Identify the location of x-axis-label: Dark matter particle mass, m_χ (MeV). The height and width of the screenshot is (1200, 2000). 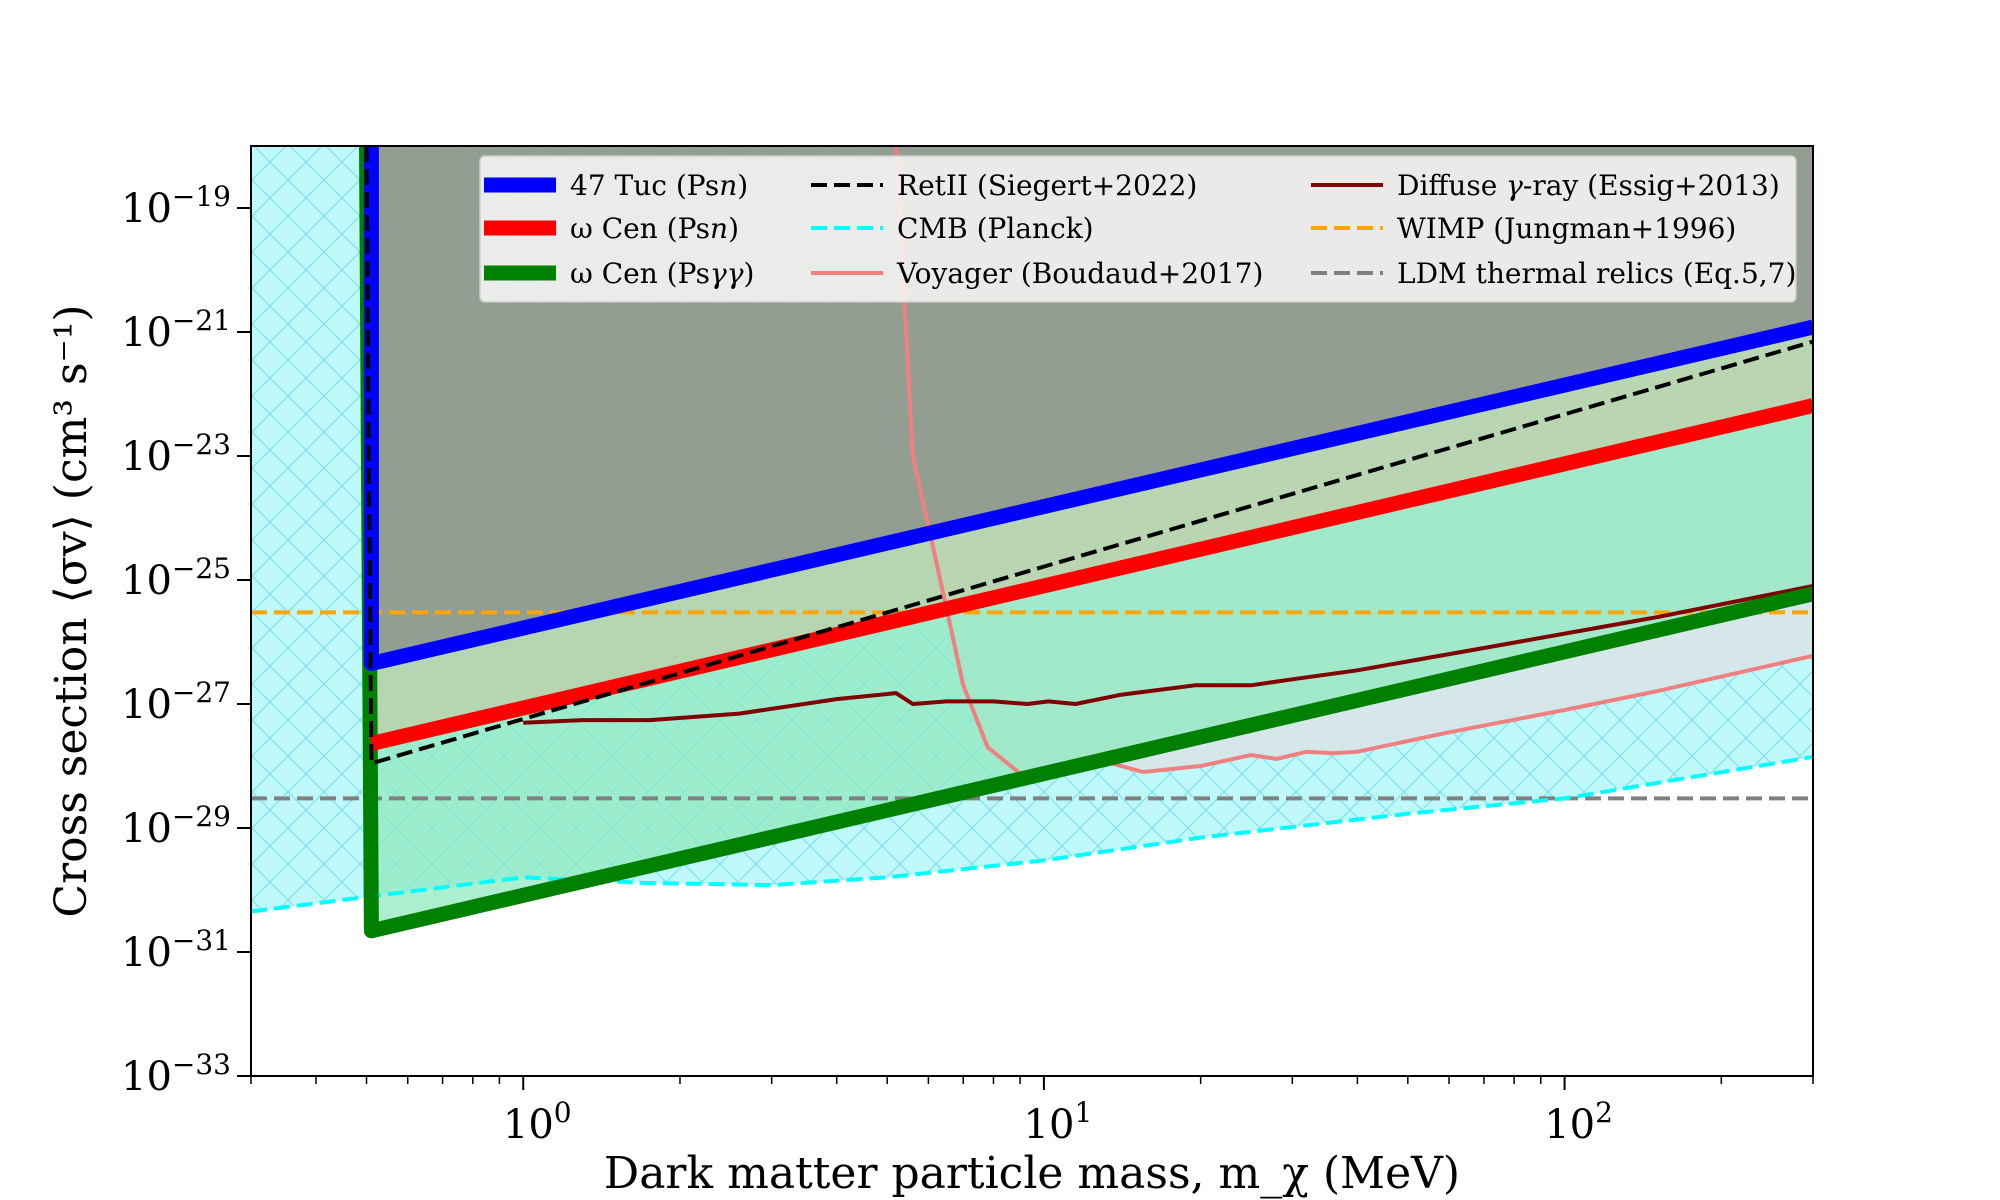
(1032, 1173).